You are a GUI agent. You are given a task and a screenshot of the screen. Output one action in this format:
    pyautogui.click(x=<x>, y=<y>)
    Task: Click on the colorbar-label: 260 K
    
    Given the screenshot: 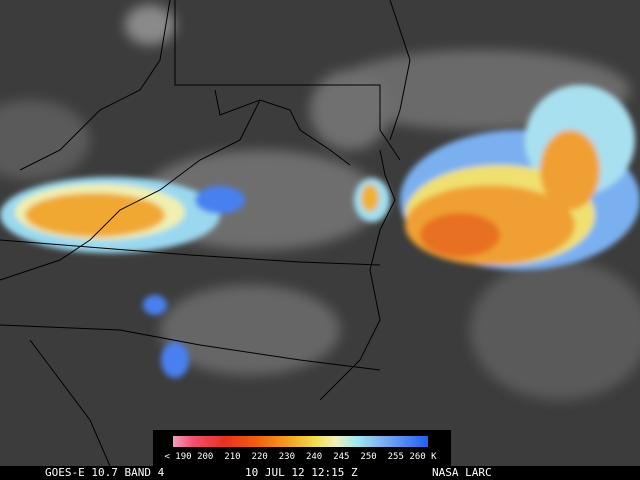 What is the action you would take?
    pyautogui.click(x=423, y=457)
    